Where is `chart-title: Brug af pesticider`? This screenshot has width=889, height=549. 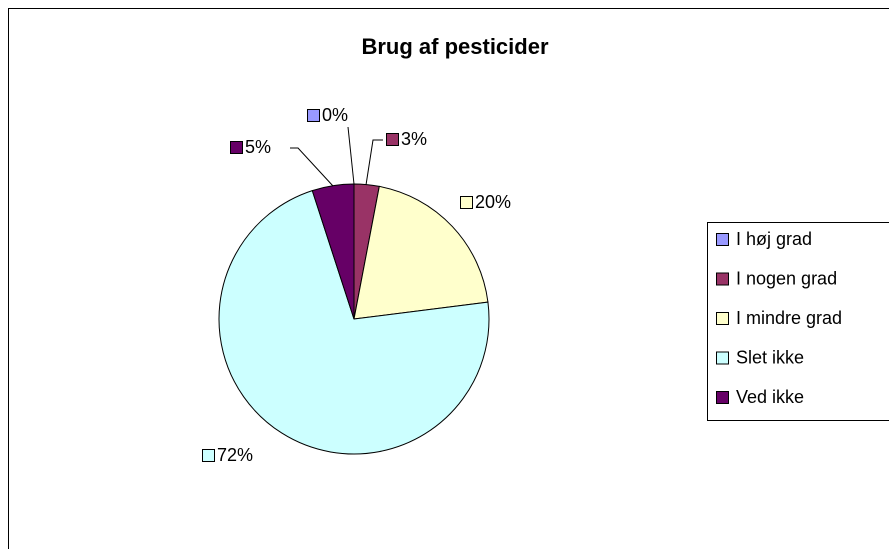
chart-title: Brug af pesticider is located at coordinates (454, 46).